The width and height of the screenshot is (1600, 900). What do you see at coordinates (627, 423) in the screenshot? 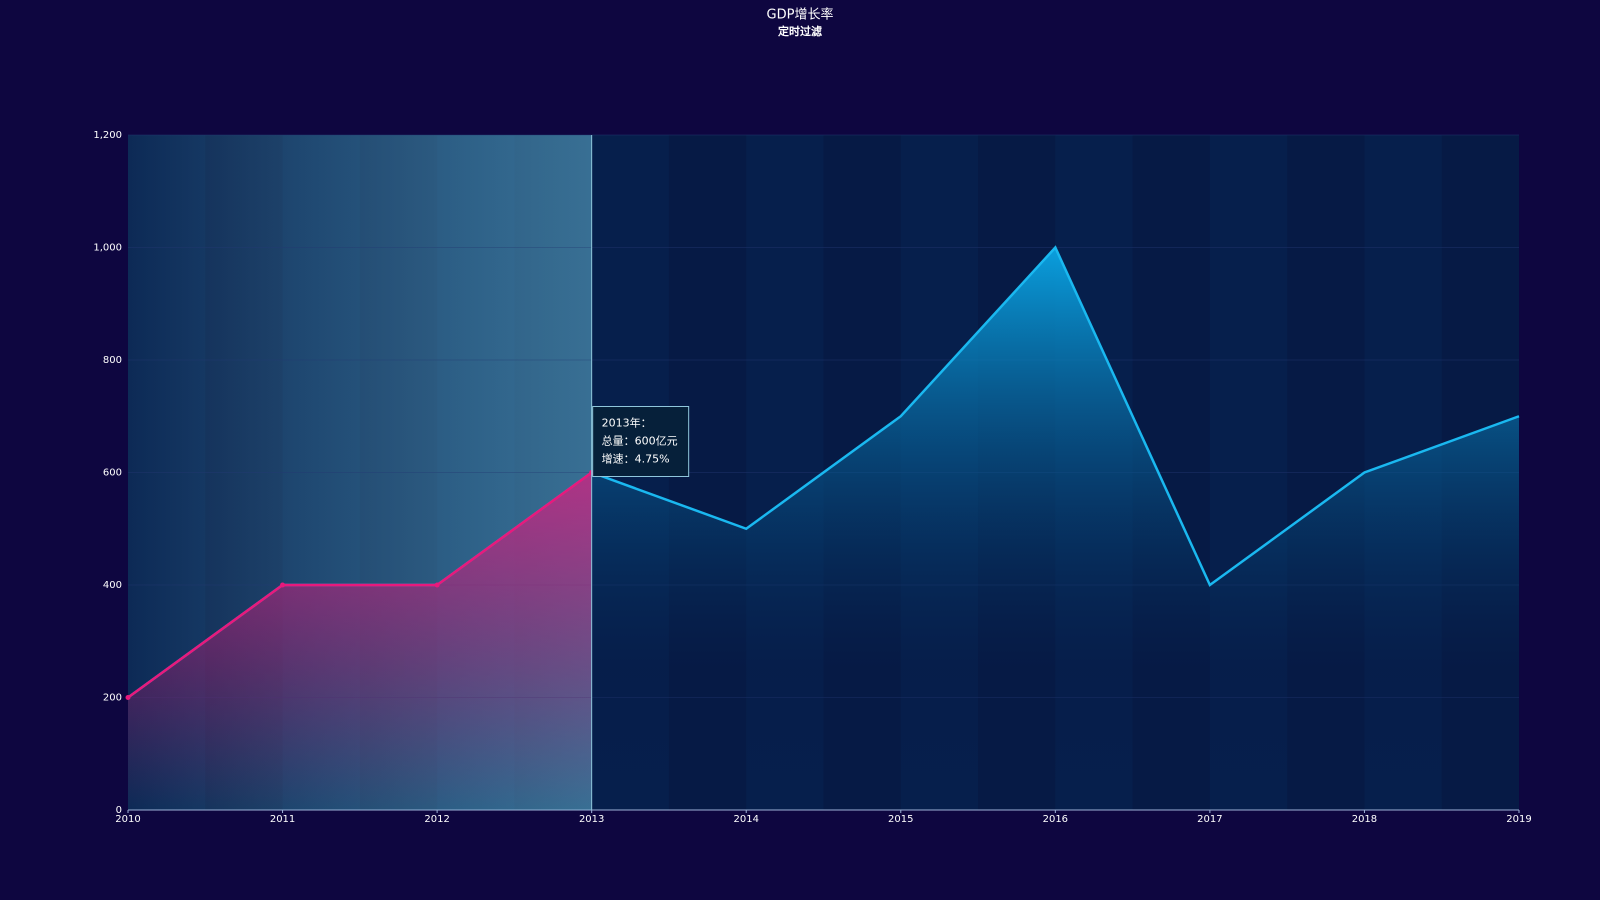
I see `tooltip-title: 2013年：` at bounding box center [627, 423].